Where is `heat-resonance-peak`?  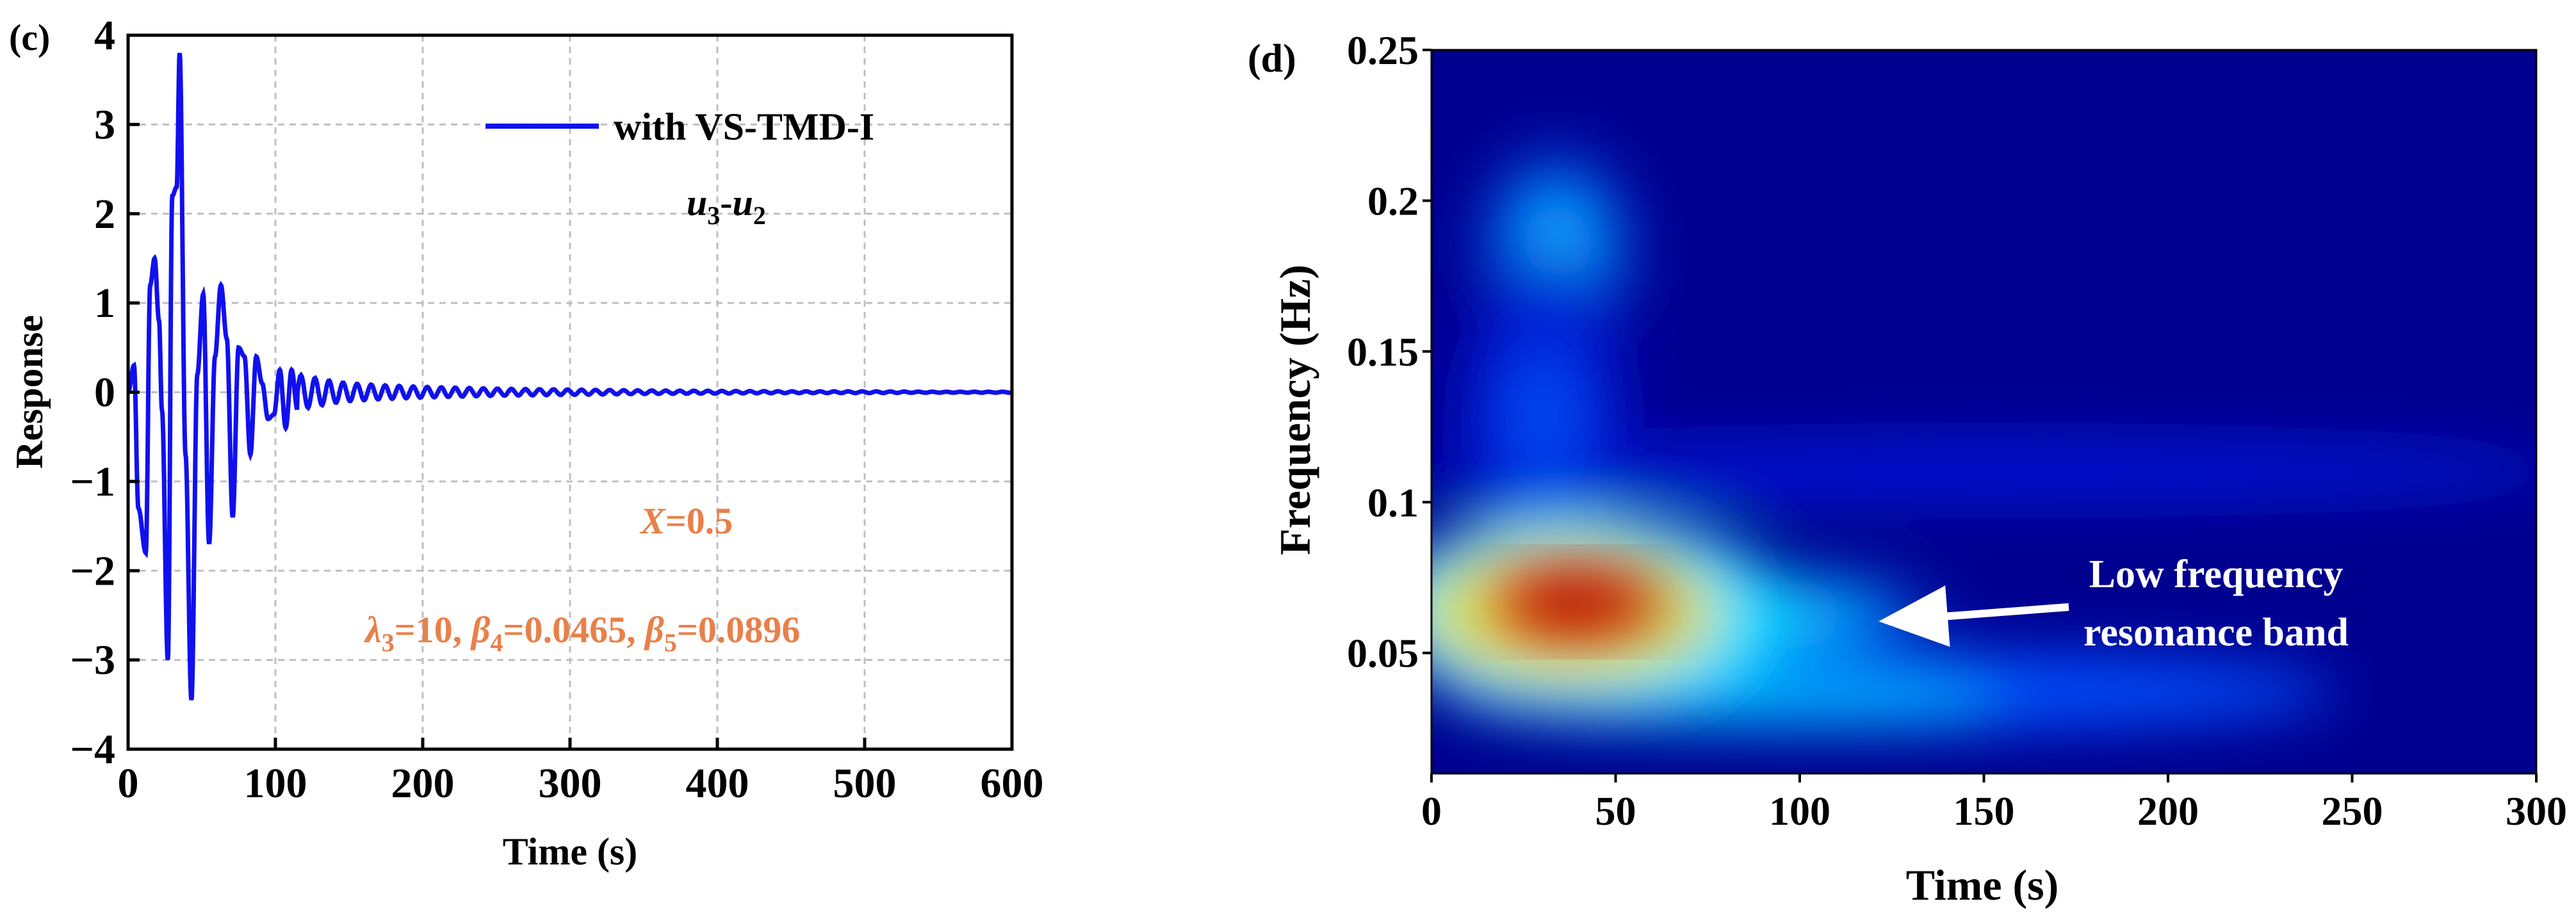
heat-resonance-peak is located at coordinates (1582, 602).